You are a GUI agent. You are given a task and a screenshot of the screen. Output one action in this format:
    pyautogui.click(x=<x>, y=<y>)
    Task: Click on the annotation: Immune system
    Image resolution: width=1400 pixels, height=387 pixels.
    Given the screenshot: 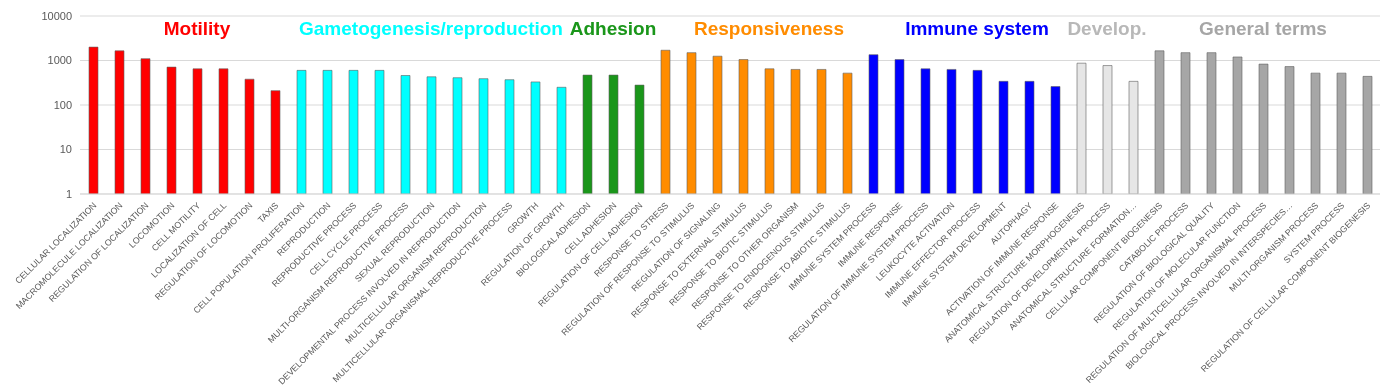 What is the action you would take?
    pyautogui.click(x=977, y=29)
    